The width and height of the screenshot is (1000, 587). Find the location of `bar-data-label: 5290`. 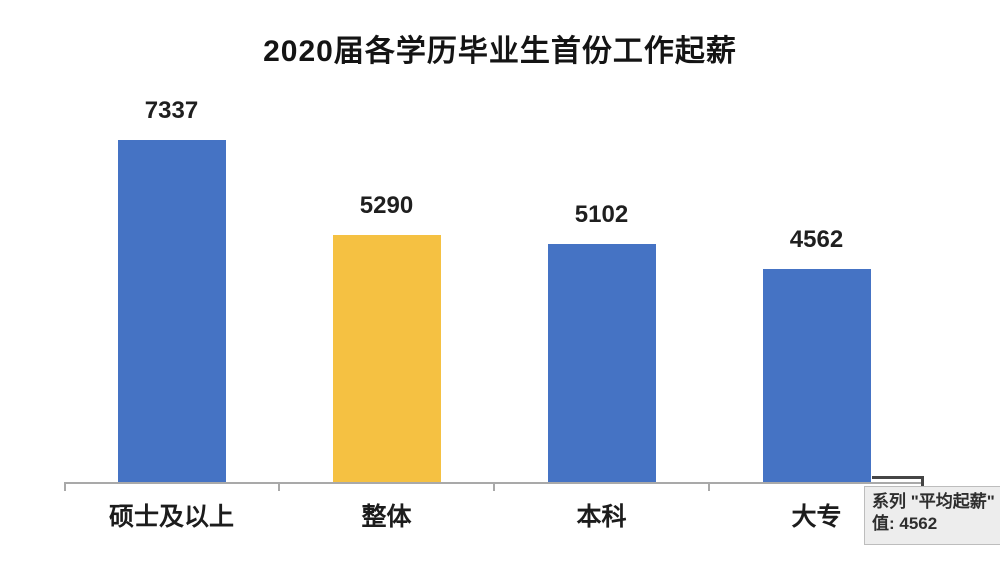

bar-data-label: 5290 is located at coordinates (386, 206).